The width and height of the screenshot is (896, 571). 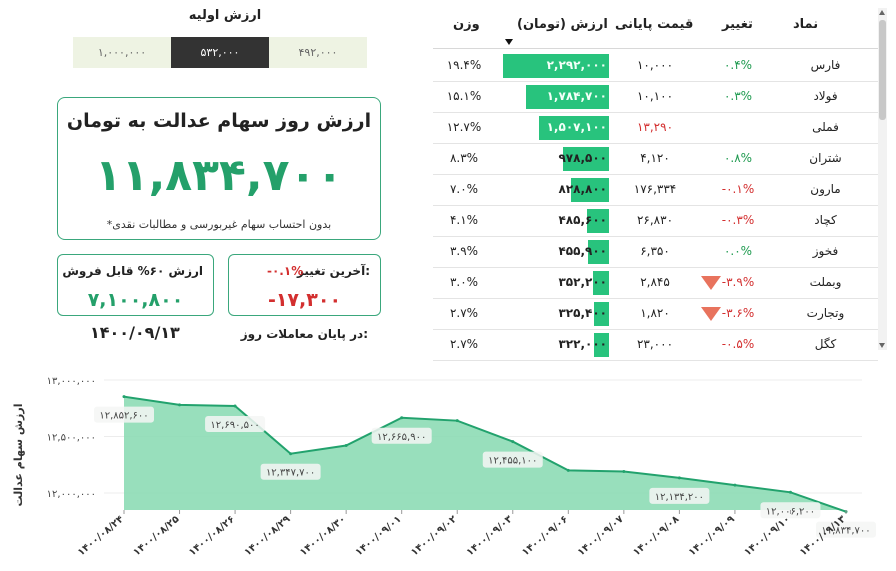 I want to click on warning-down-icon, so click(x=711, y=314).